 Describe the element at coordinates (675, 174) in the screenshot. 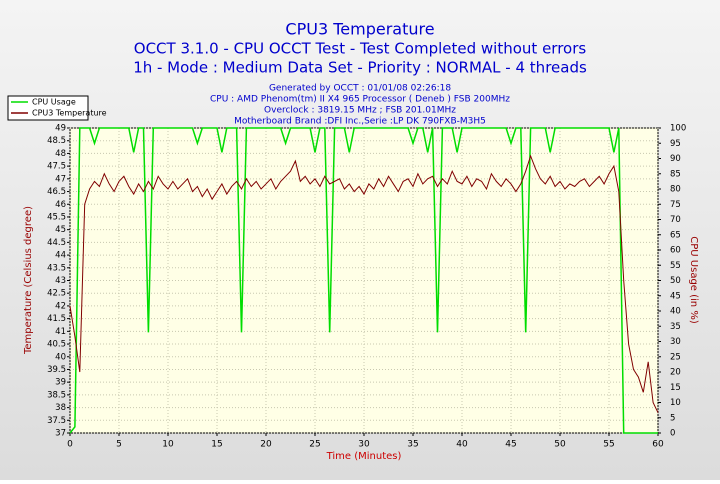

I see `y2-tick-label: 85` at that location.